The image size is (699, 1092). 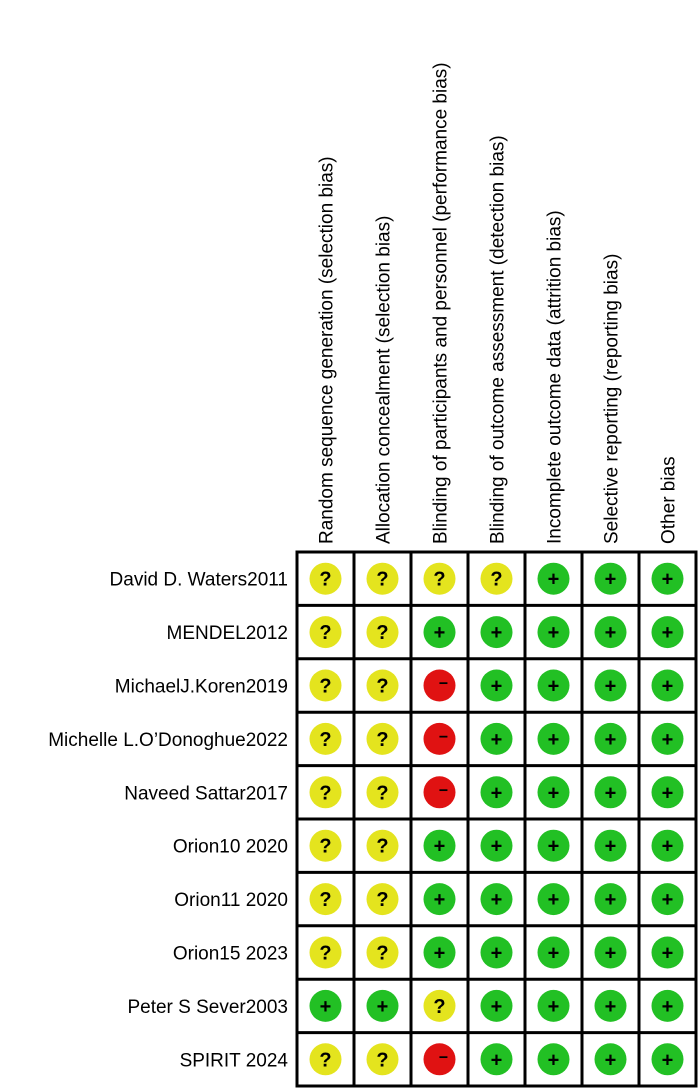 What do you see at coordinates (384, 380) in the screenshot?
I see `domain-label-2: Allocation concealment (selection bias)` at bounding box center [384, 380].